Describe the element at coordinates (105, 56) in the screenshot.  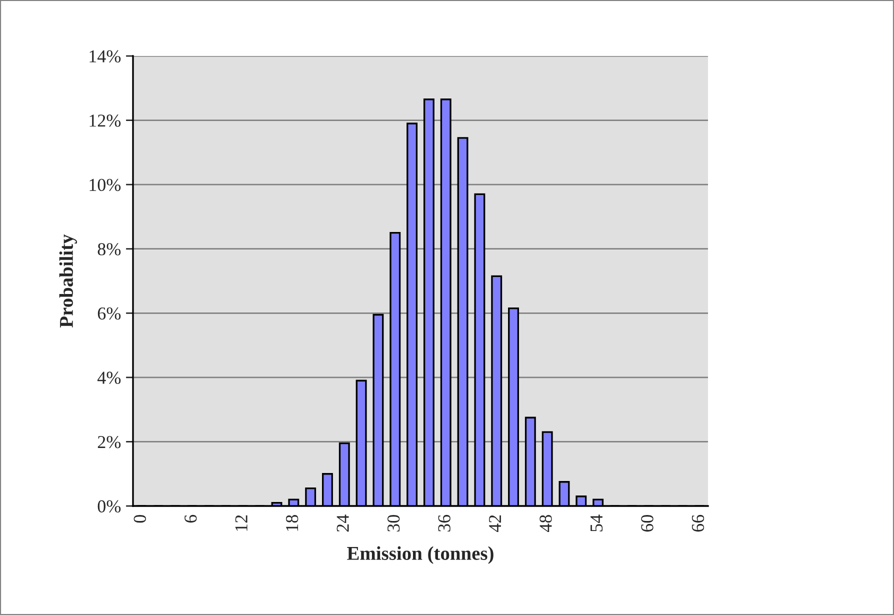
I see `y-tick-label: 14%` at that location.